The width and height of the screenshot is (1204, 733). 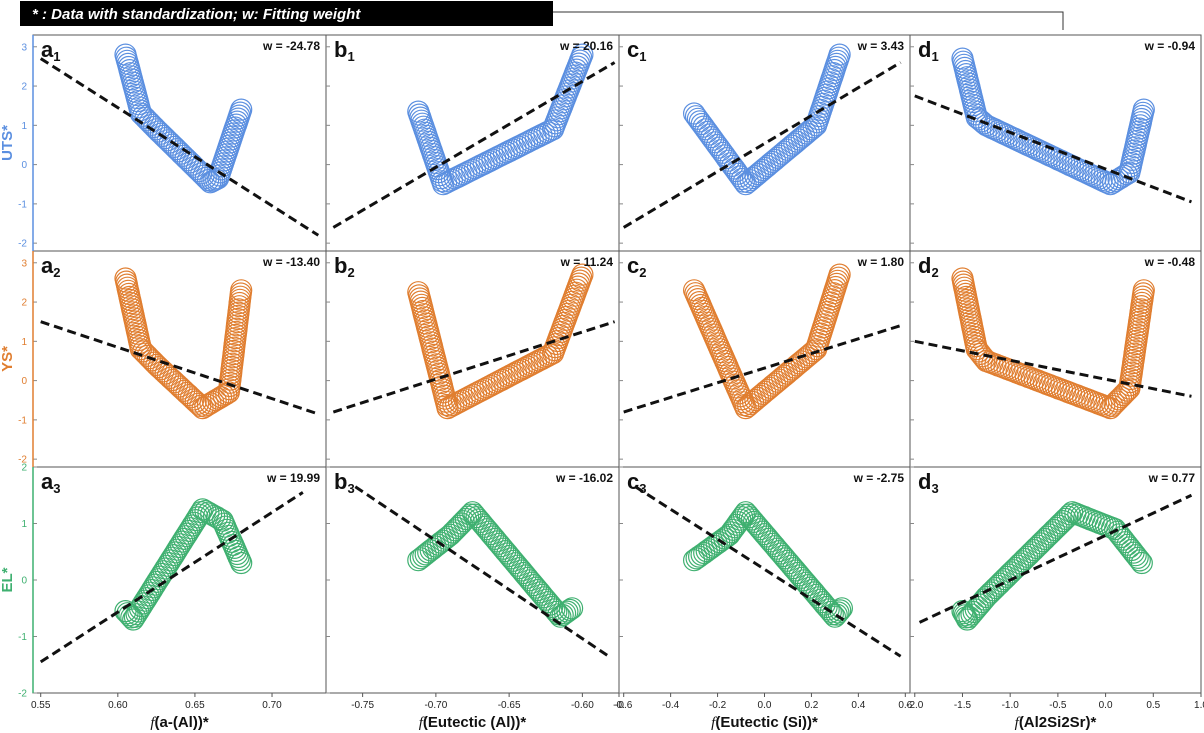 I want to click on y-axis-label-YS: YS*, so click(x=8, y=359).